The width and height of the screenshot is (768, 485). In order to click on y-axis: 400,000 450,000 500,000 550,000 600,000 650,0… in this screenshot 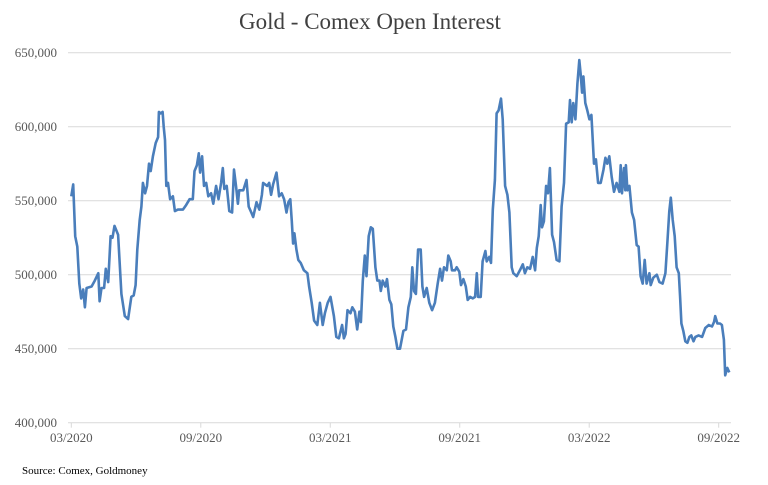, I will do `click(36, 237)`.